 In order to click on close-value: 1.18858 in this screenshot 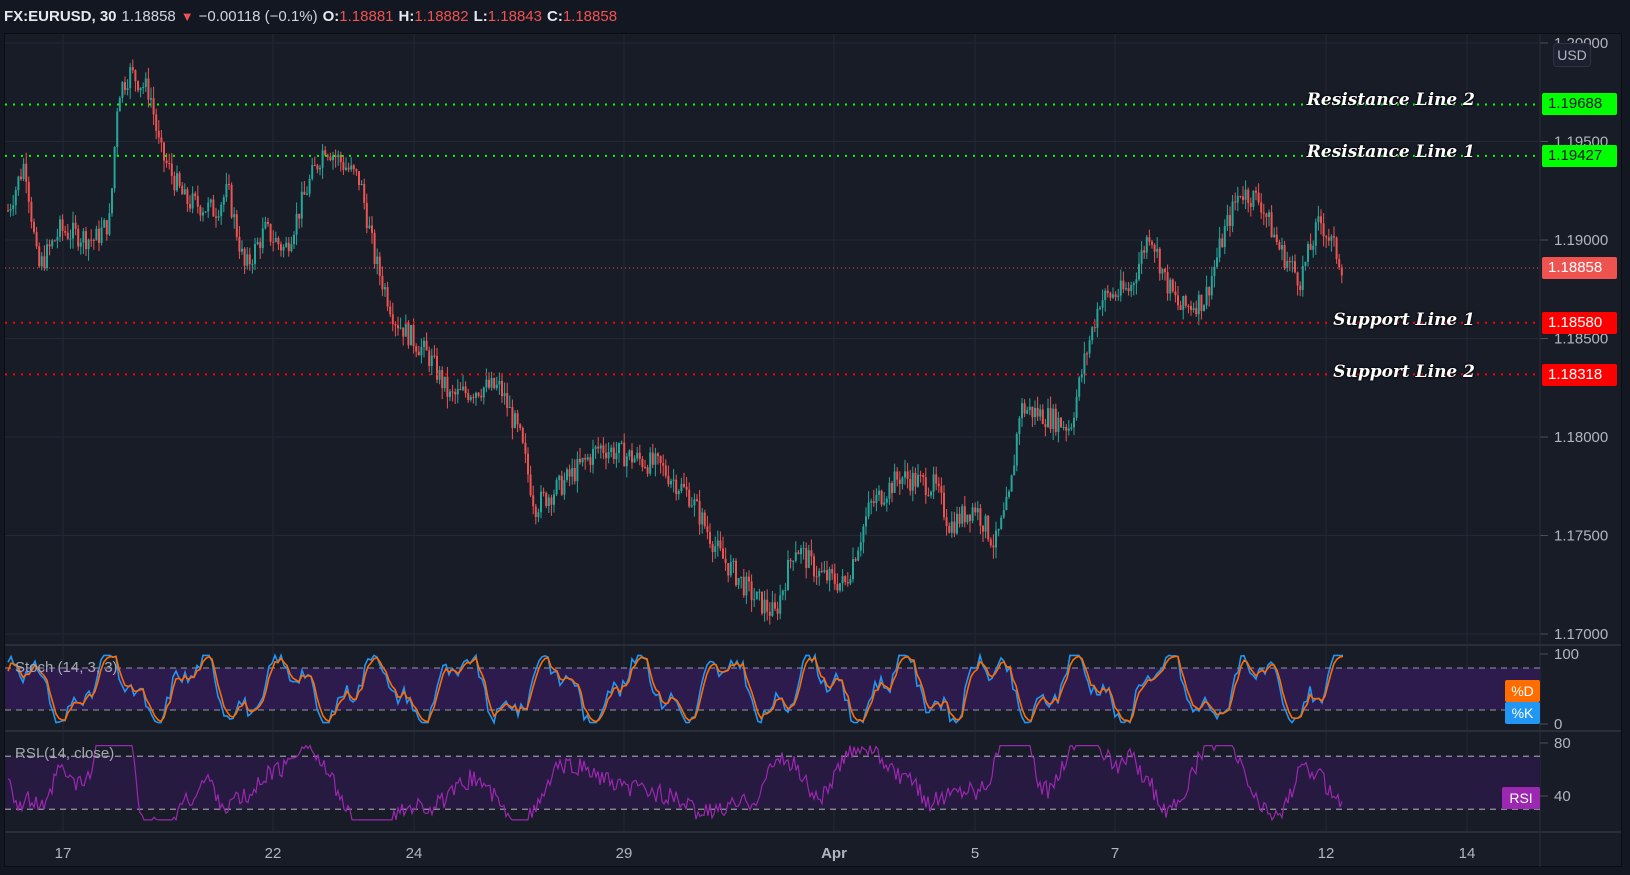, I will do `click(590, 16)`.